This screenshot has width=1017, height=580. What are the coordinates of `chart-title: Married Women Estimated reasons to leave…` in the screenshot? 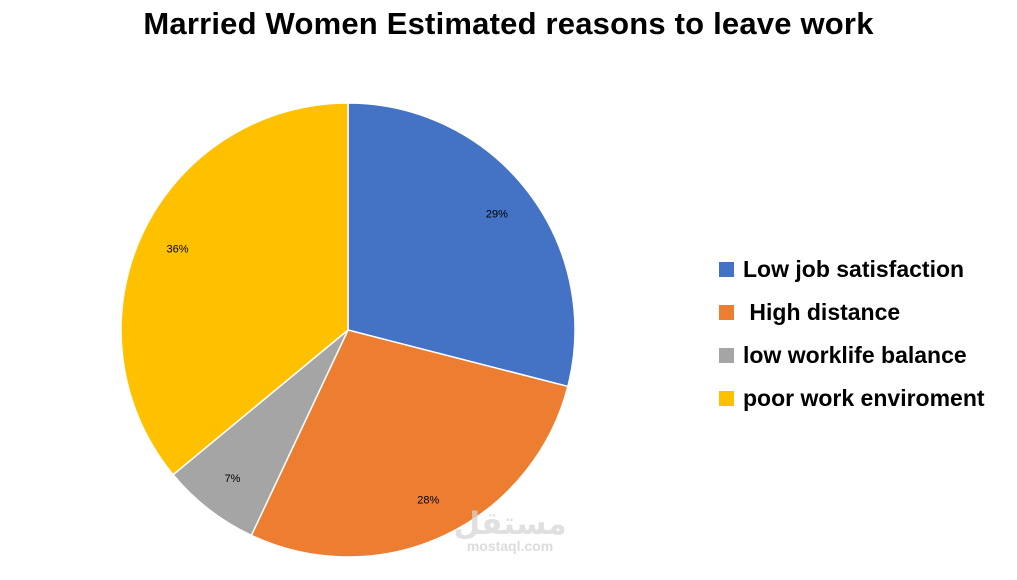 It's located at (508, 23).